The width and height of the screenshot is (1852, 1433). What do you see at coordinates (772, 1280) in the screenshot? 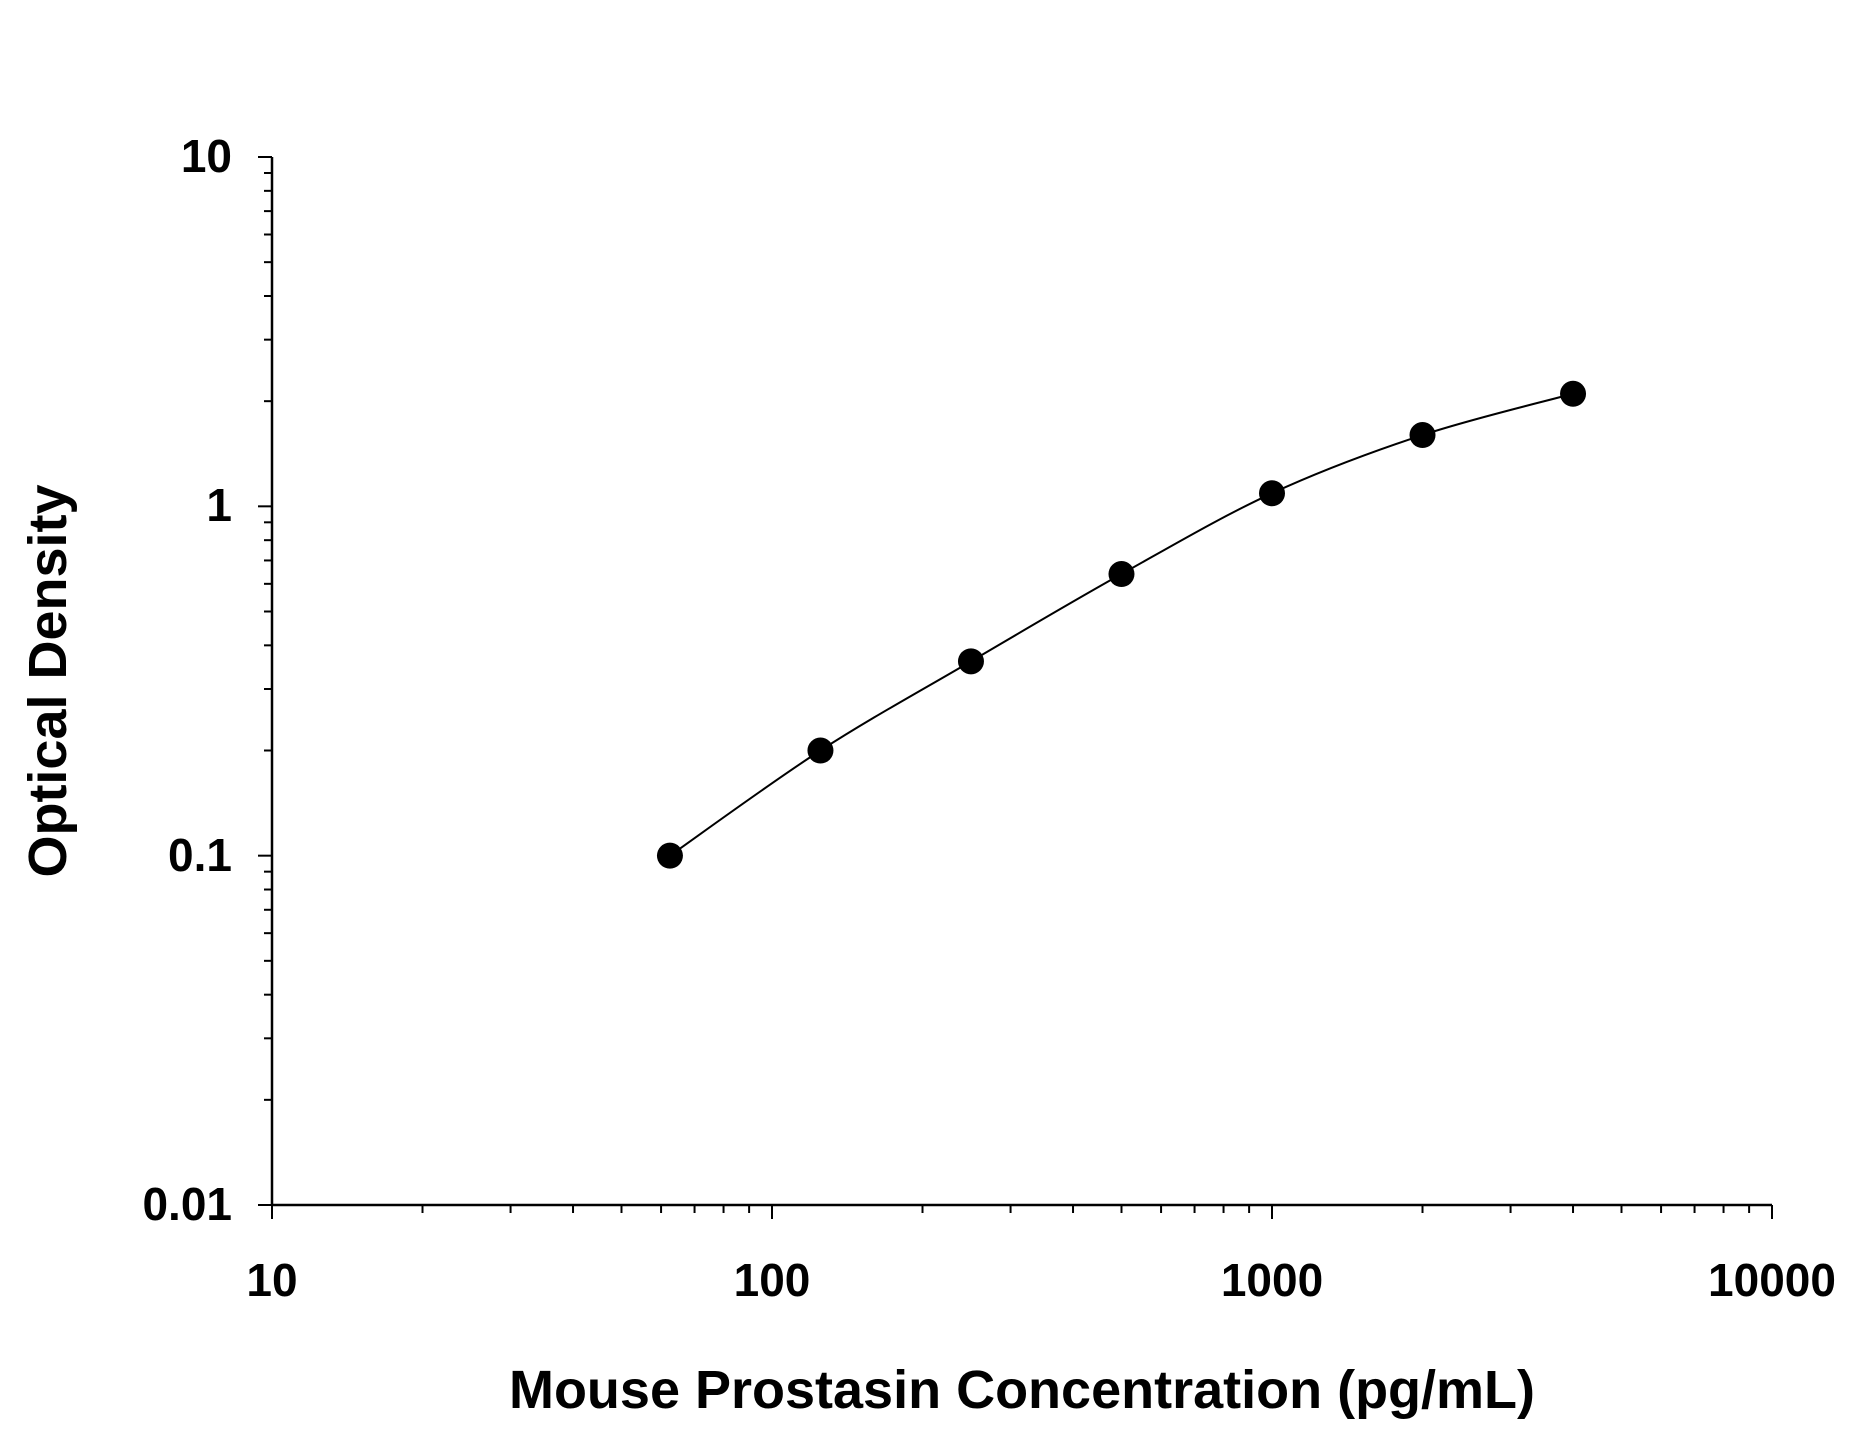
I see `x-tick-label: 100` at bounding box center [772, 1280].